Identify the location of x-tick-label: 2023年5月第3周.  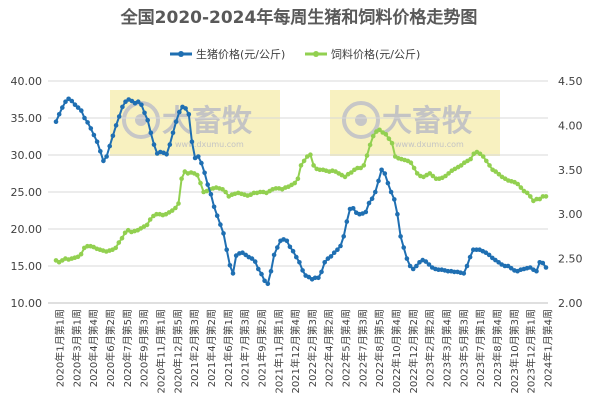
(463, 348).